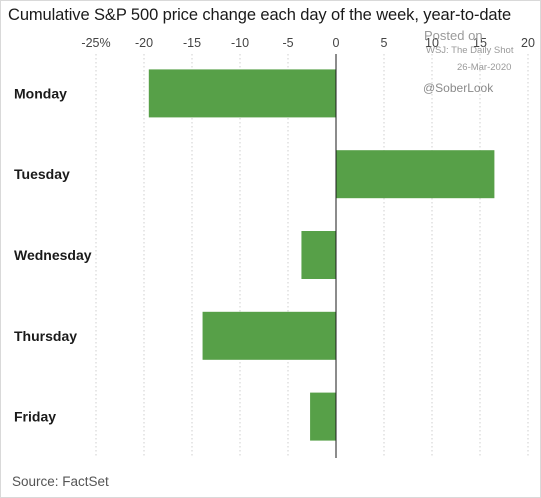 The width and height of the screenshot is (541, 498). What do you see at coordinates (480, 43) in the screenshot?
I see `x-tick-label: 15` at bounding box center [480, 43].